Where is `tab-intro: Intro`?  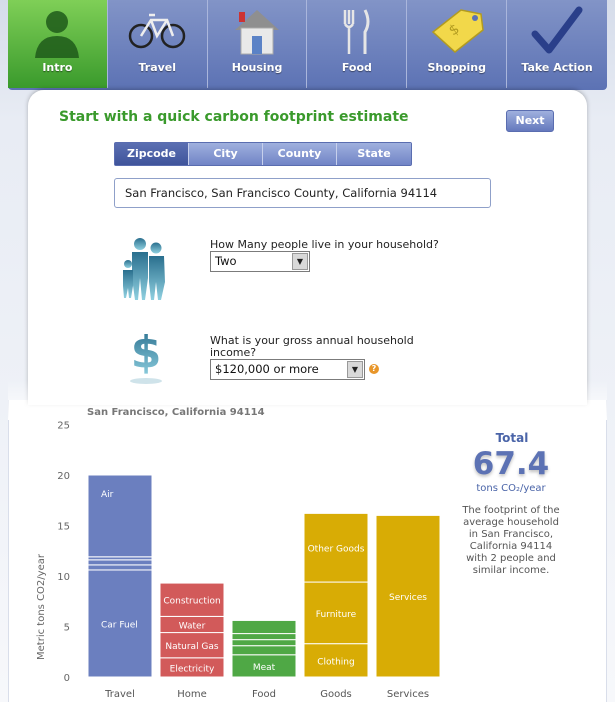
tab-intro: Intro is located at coordinates (58, 44).